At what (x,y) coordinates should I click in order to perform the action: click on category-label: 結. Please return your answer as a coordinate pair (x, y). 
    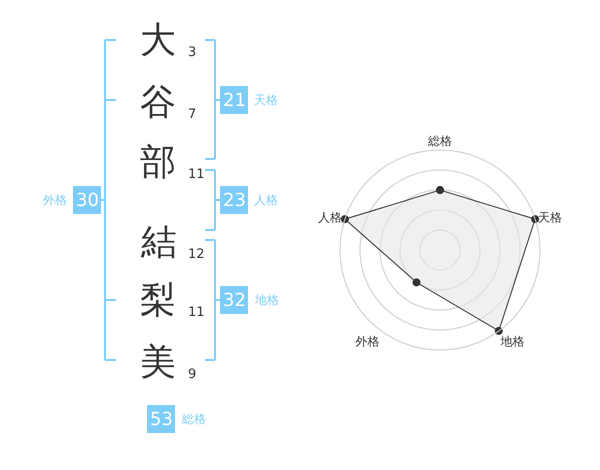
    Looking at the image, I should click on (158, 242).